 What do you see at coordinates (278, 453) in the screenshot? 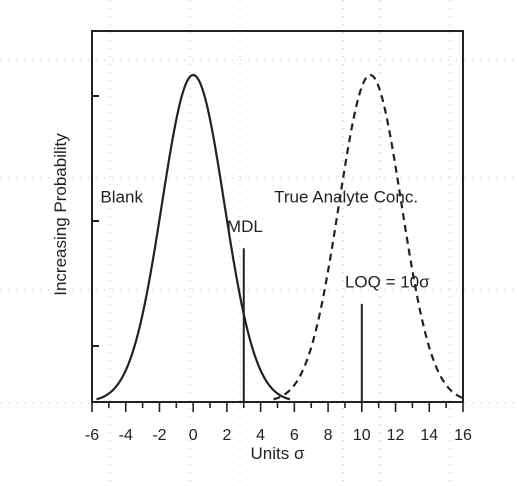
I see `x-axis-label: Units σ` at bounding box center [278, 453].